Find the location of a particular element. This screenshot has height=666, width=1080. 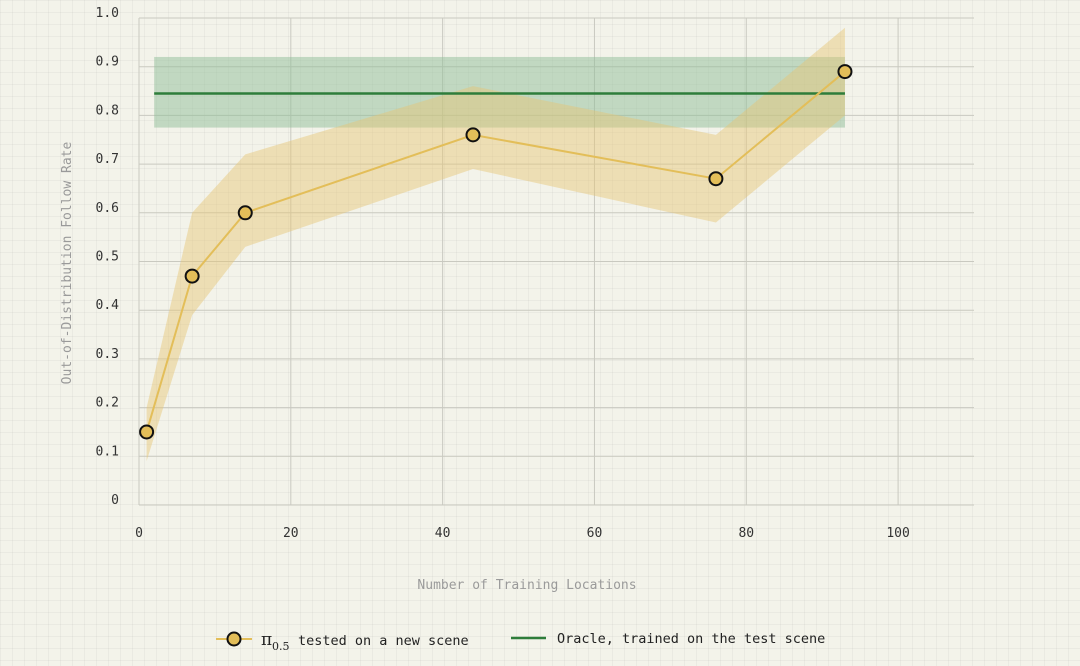

legend-pi-symbol: π is located at coordinates (266, 640).